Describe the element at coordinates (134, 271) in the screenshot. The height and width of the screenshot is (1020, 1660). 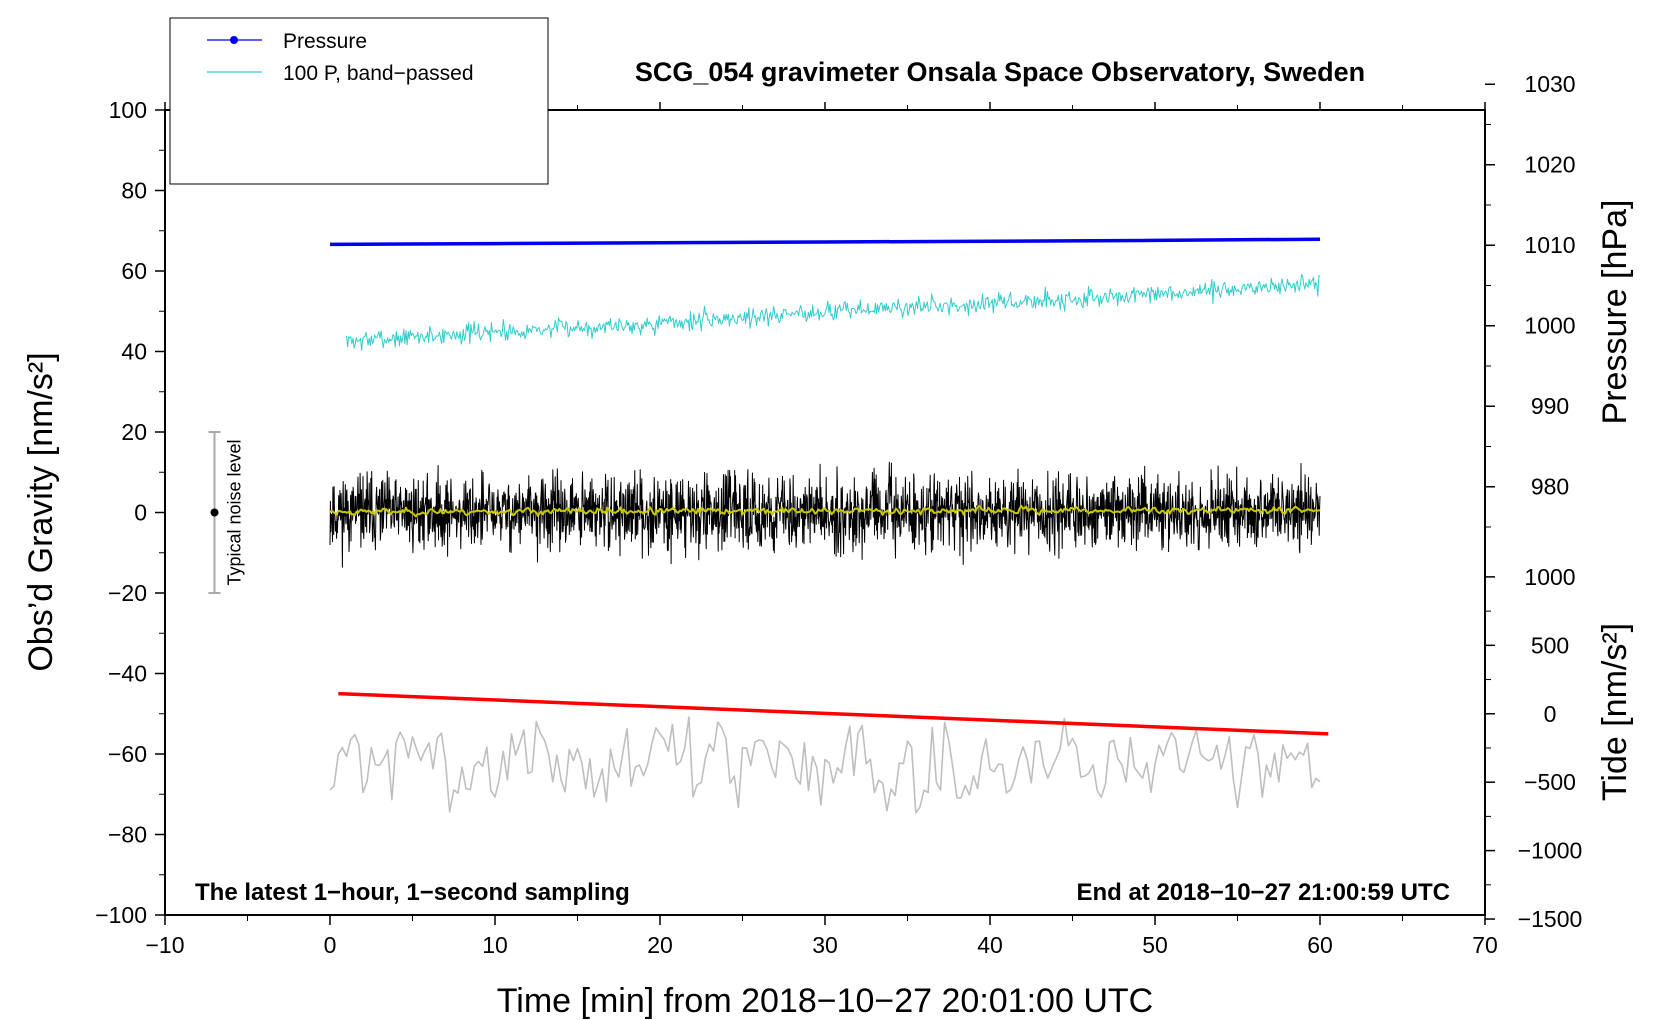
I see `y-tick-label: 60` at that location.